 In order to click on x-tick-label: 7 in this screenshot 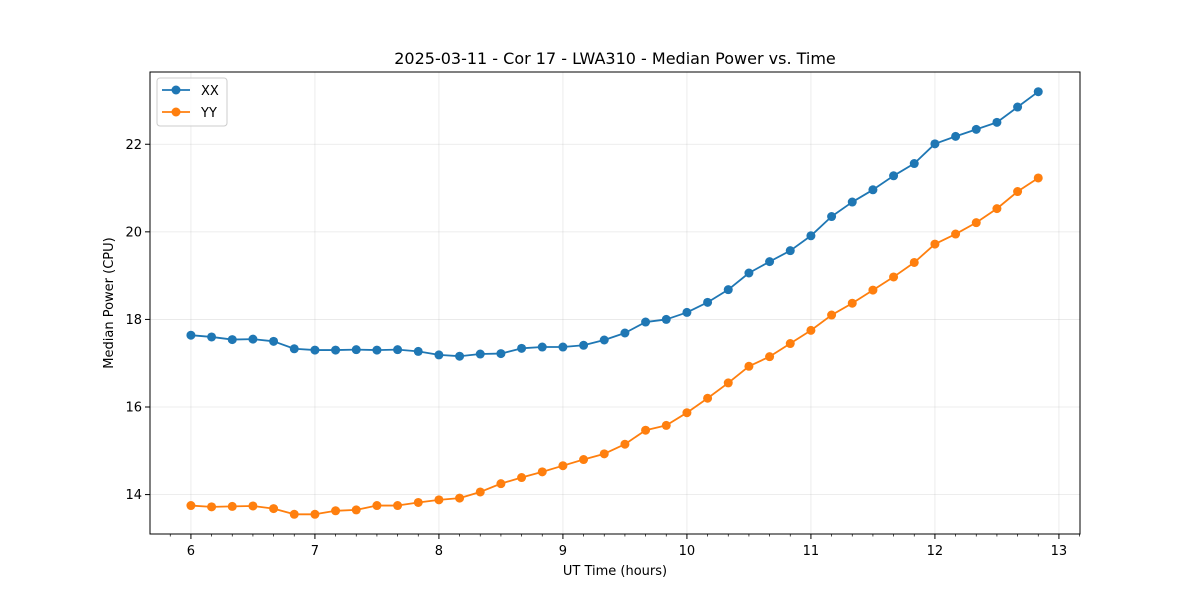, I will do `click(315, 551)`.